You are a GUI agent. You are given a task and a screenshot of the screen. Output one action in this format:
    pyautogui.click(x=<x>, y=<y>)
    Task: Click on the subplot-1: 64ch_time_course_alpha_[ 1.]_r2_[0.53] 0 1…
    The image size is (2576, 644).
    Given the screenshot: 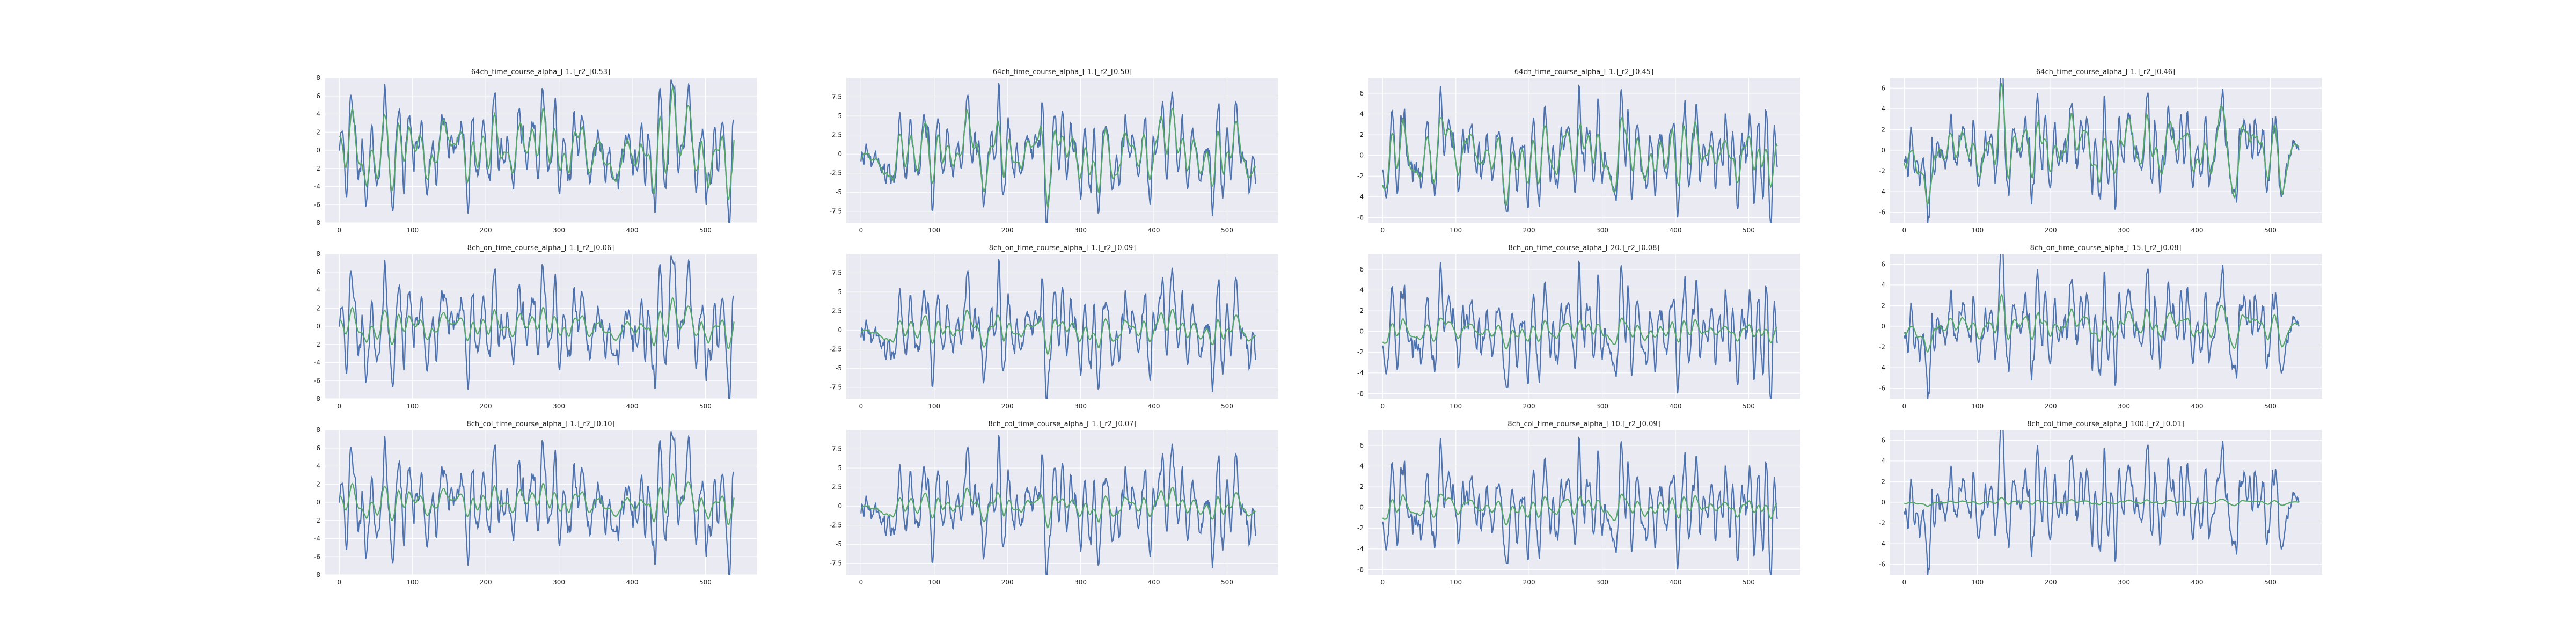 What is the action you would take?
    pyautogui.click(x=535, y=151)
    